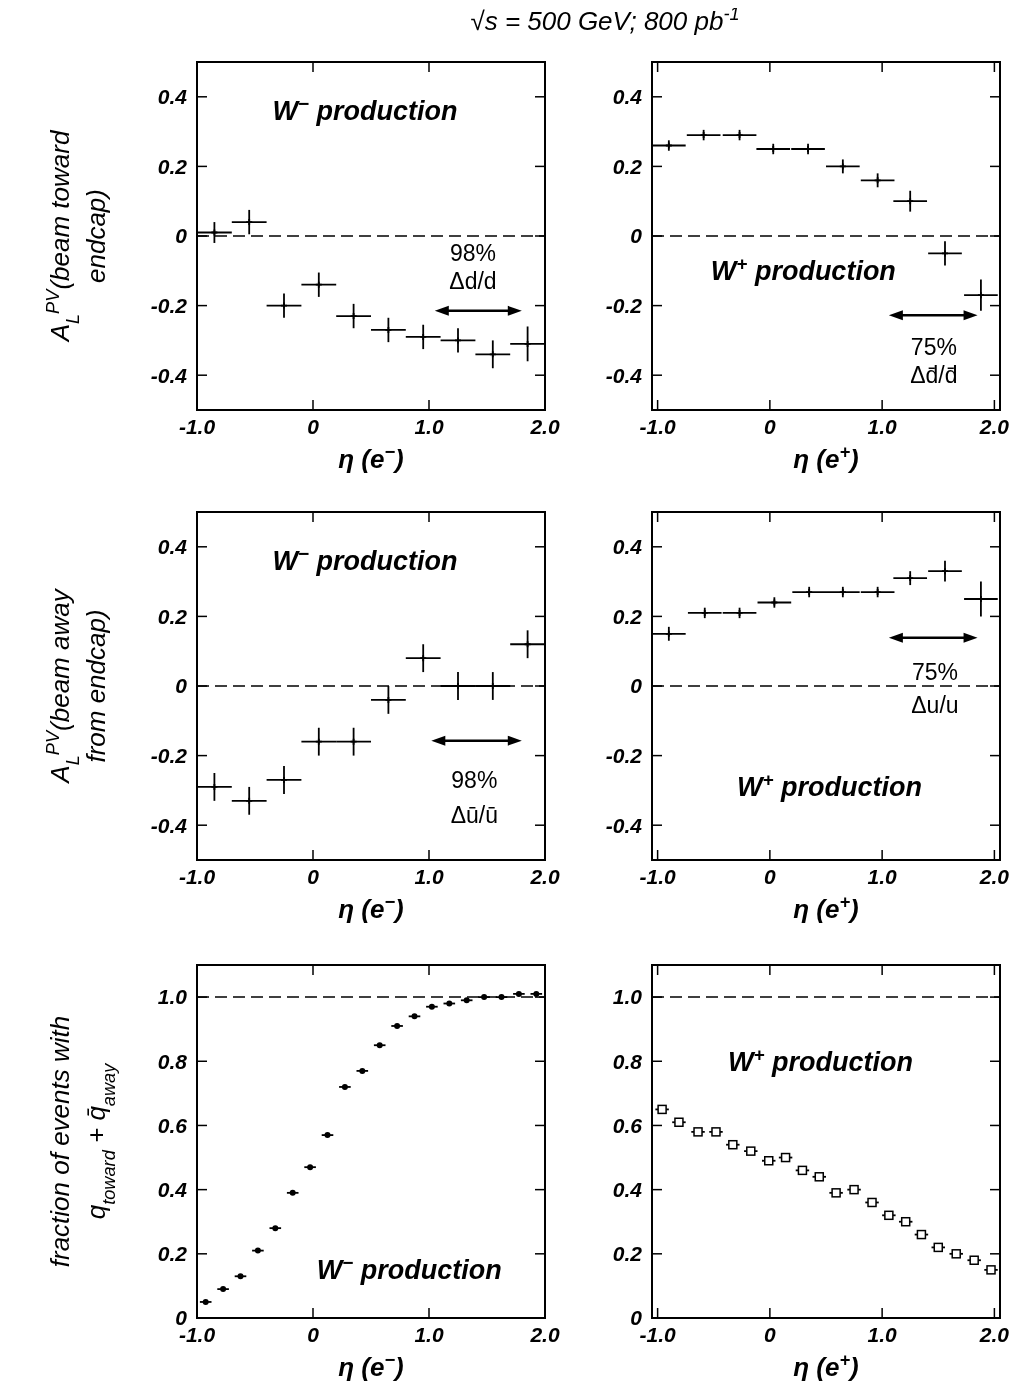  I want to click on annotation: Δd/d, so click(473, 281).